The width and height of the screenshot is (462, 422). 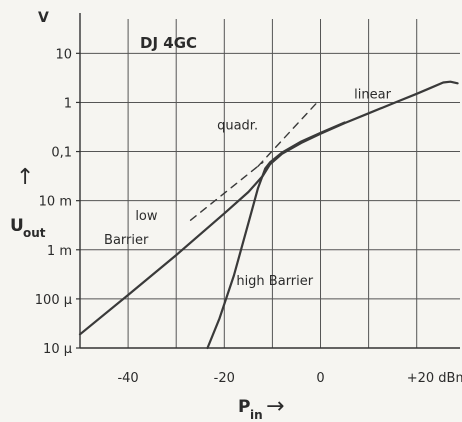 I want to click on x-axis-label-sub: in, so click(x=256, y=415).